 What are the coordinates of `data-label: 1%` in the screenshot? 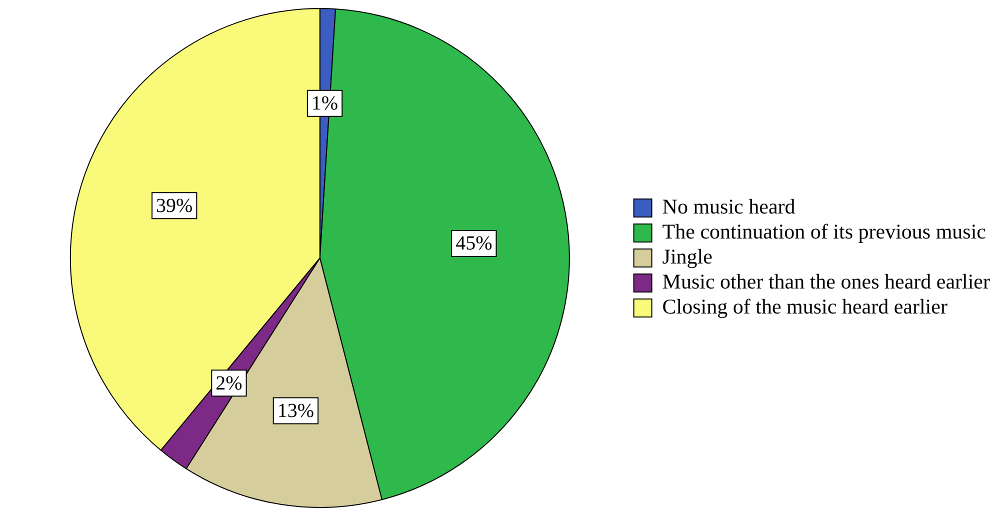 It's located at (324, 103).